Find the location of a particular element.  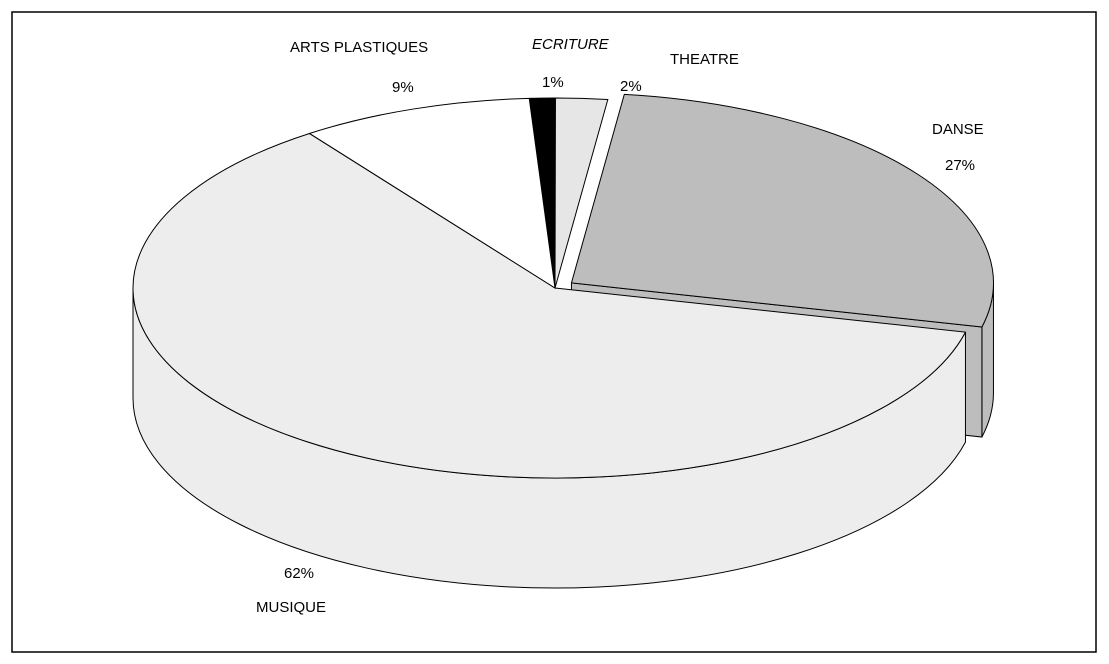

slice-label: THEATRE is located at coordinates (704, 59).